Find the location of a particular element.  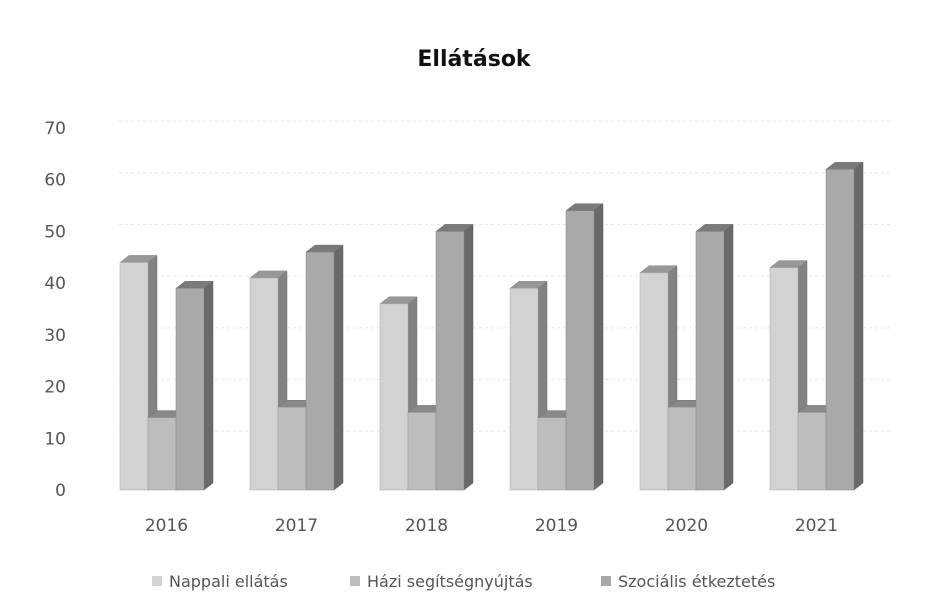

x-category-label: 2018 is located at coordinates (426, 526).